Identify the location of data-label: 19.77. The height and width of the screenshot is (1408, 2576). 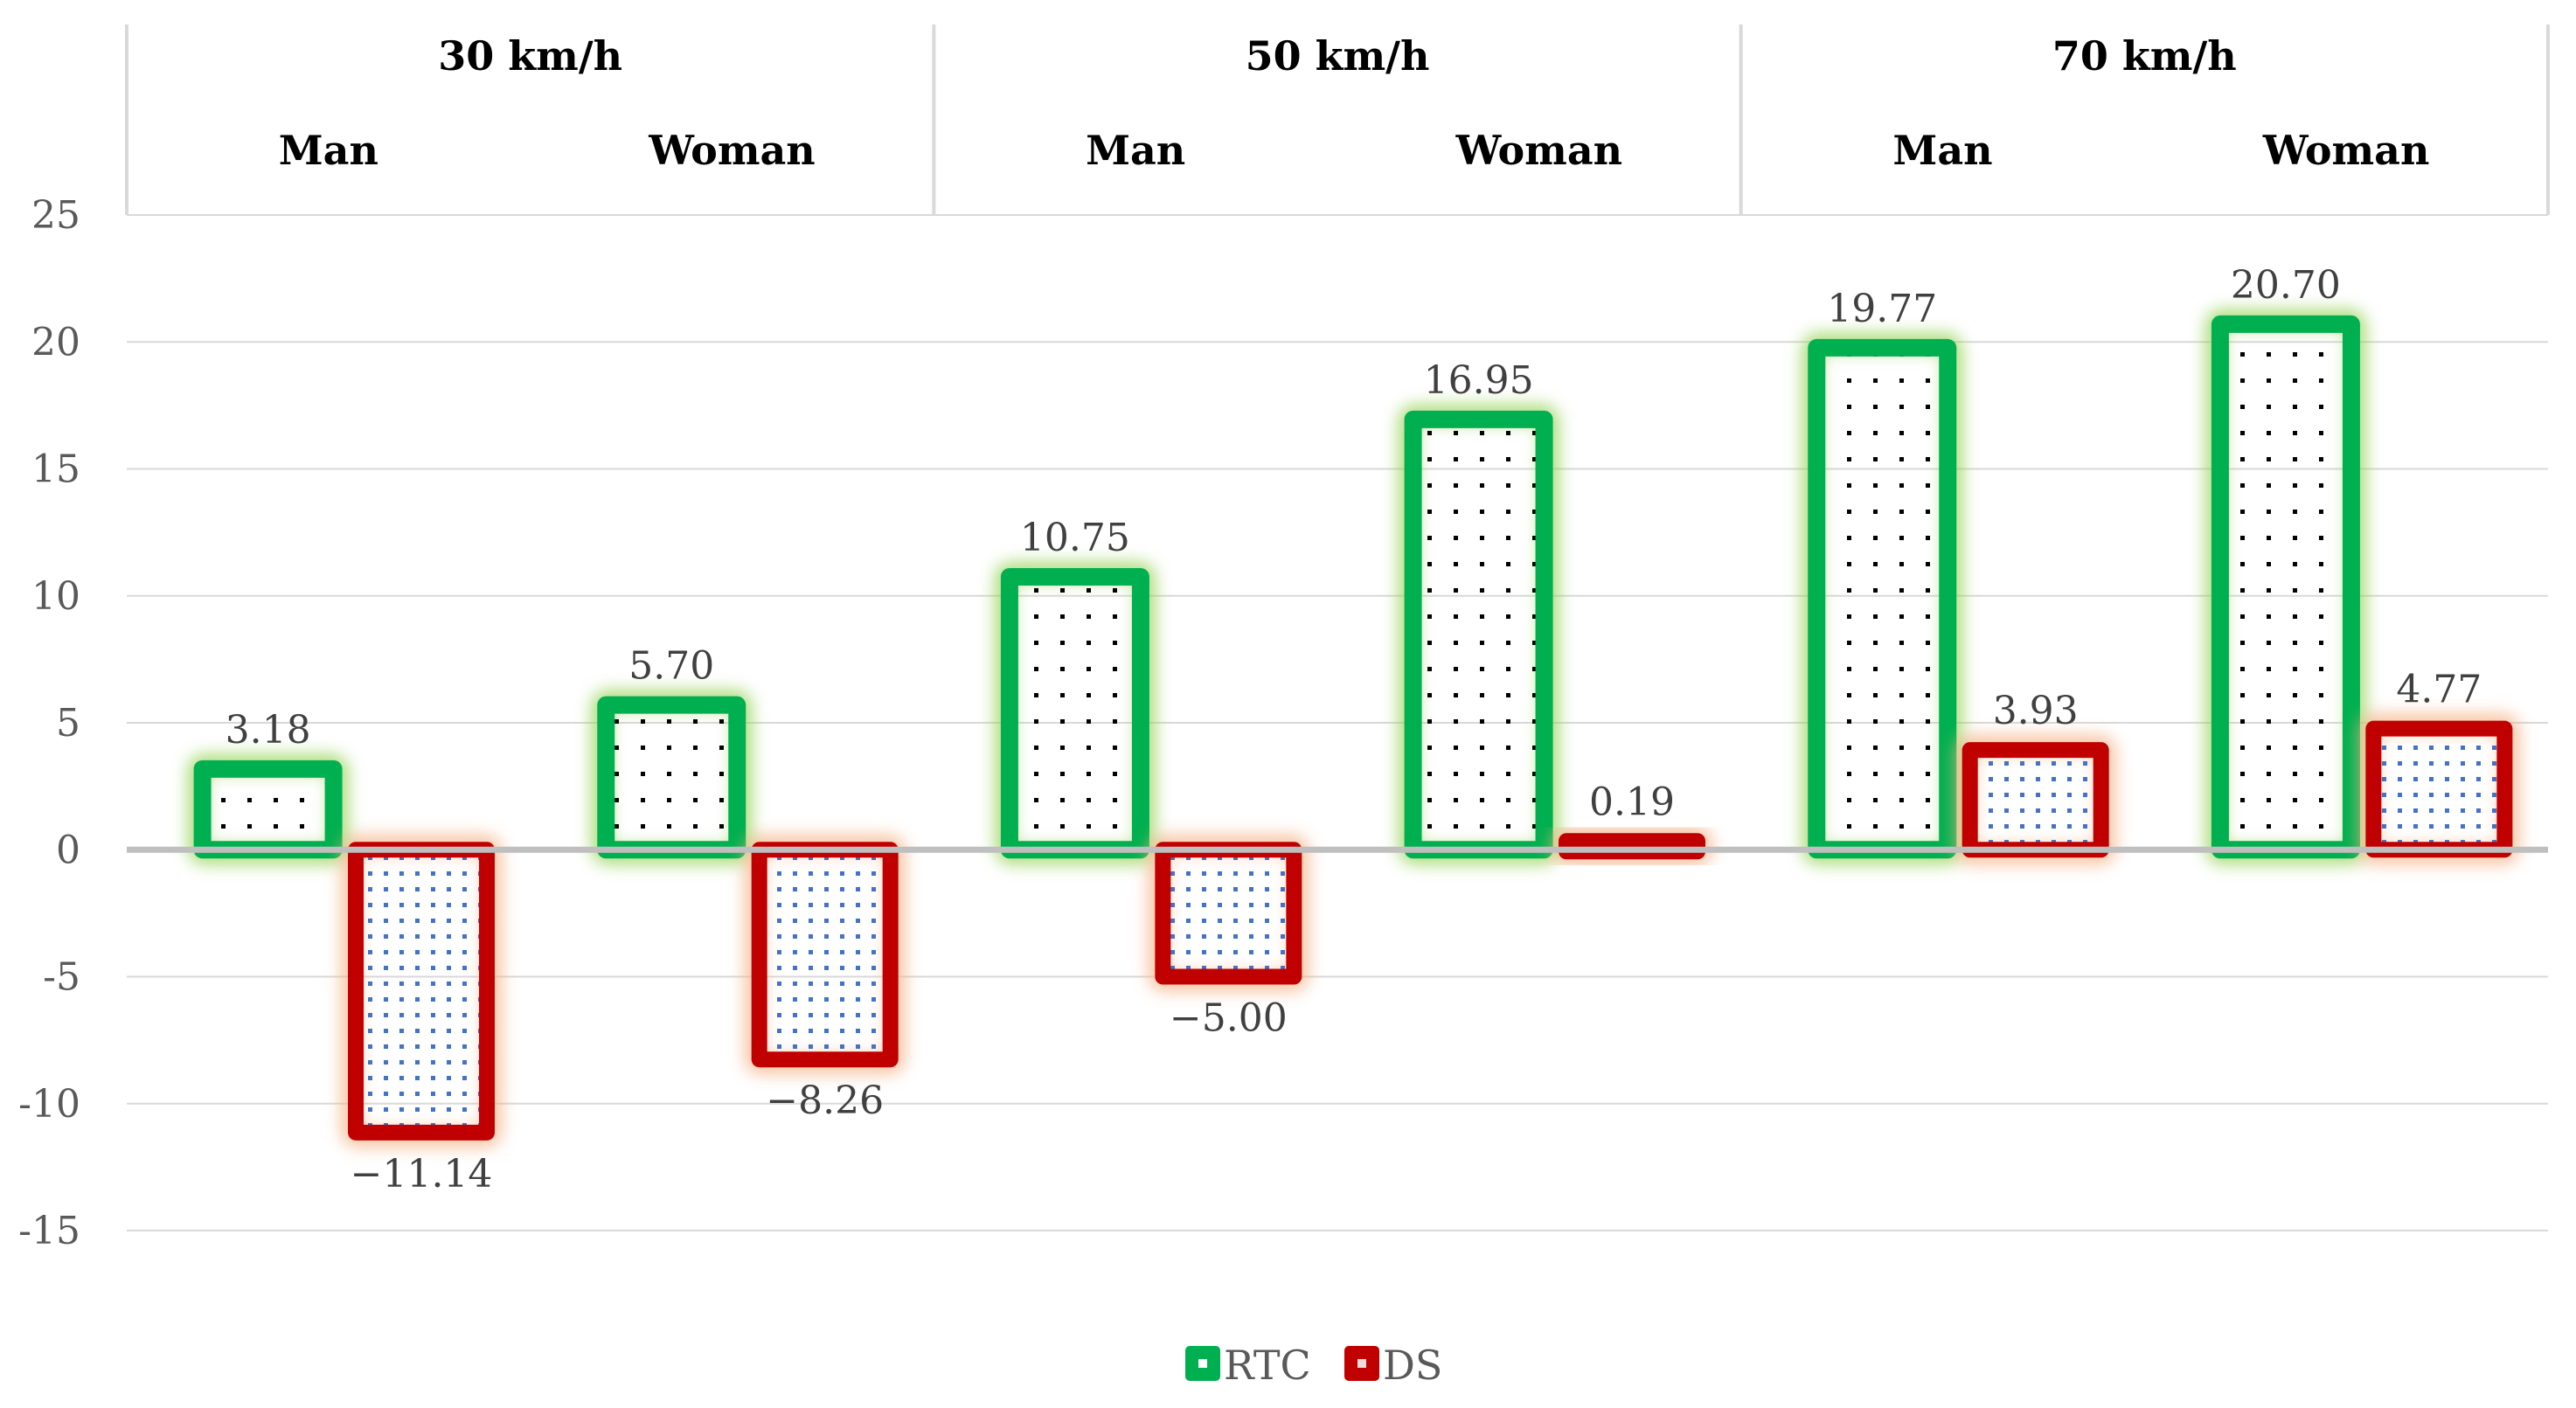
(1882, 309).